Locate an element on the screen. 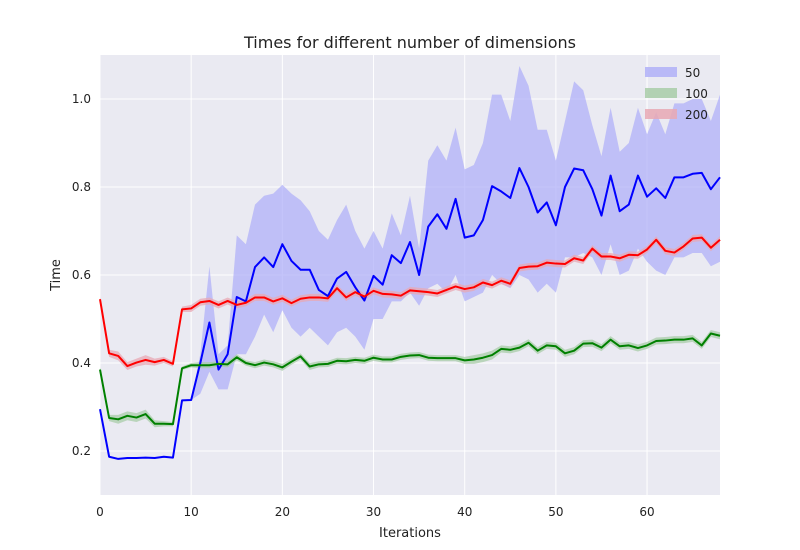 The image size is (800, 550). x-tick-label: 50 is located at coordinates (555, 512).